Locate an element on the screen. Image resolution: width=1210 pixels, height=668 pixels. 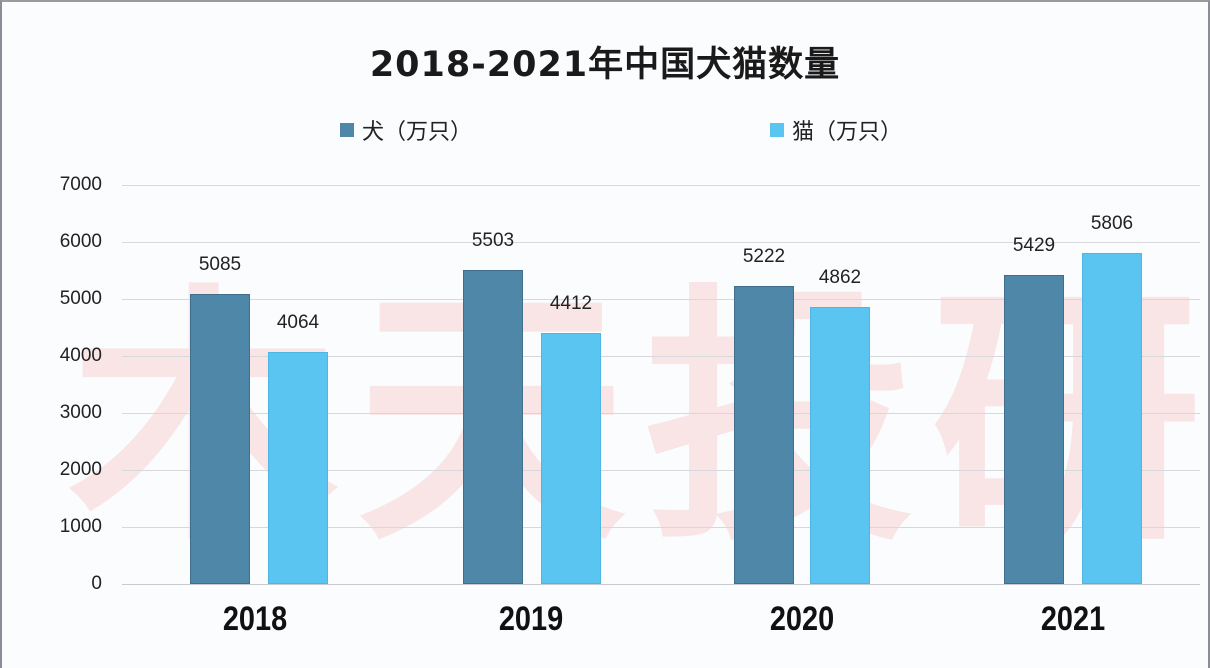
data-label-cat-2019: 4412 is located at coordinates (571, 303).